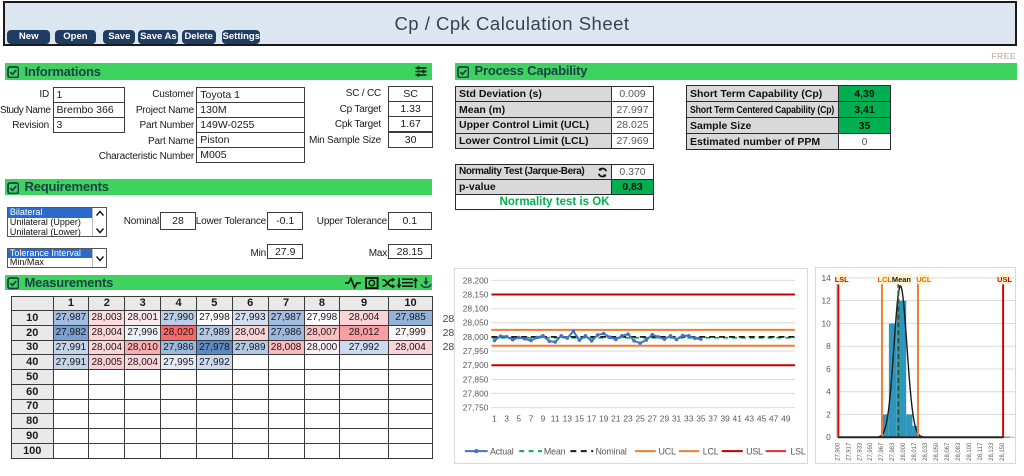  I want to click on svg-text: 6, so click(828, 369).